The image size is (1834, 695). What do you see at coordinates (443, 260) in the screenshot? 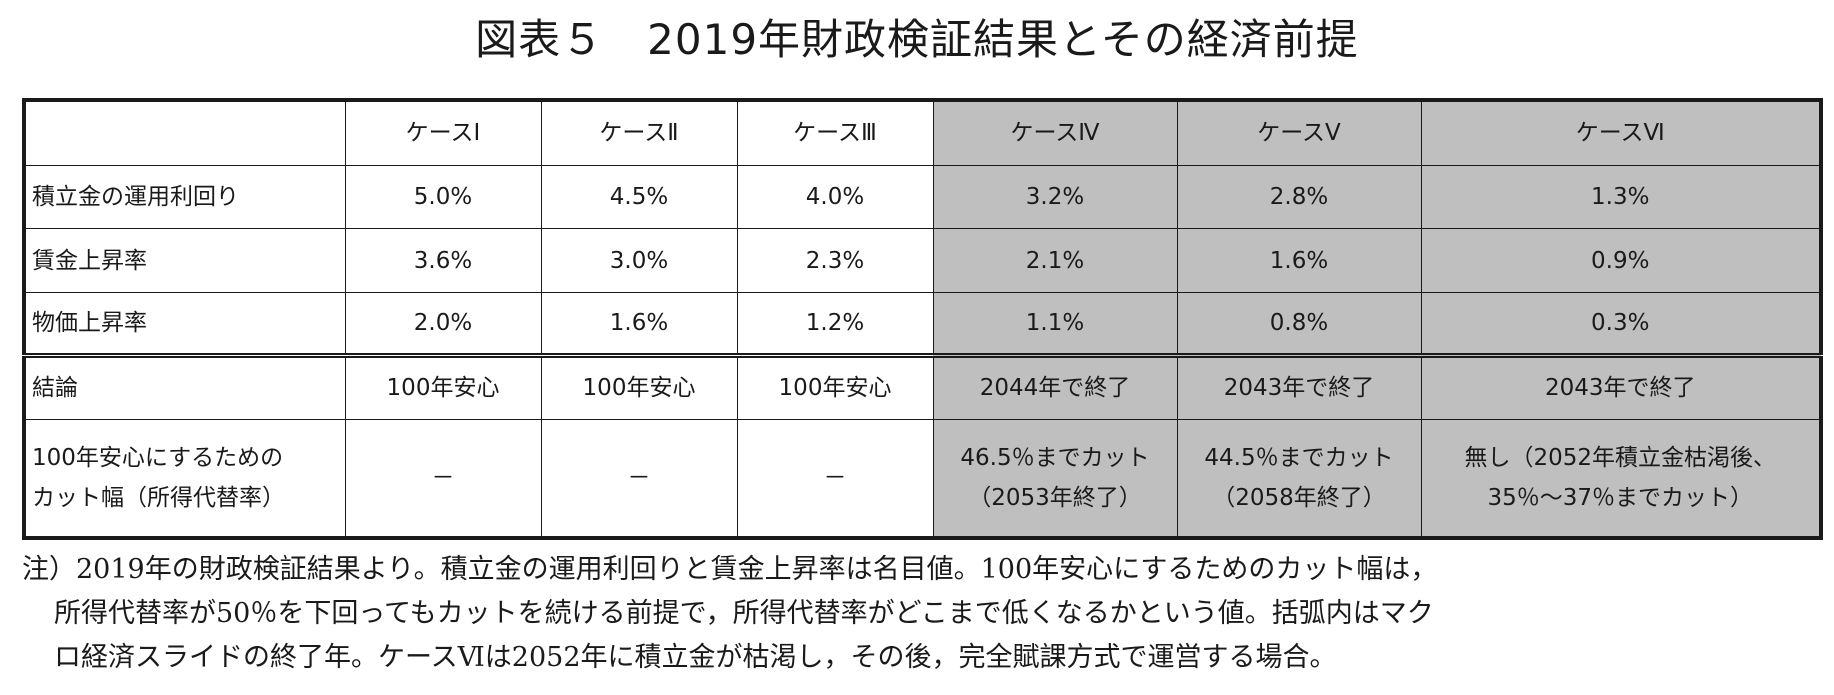
I see `table-cell: 3.6%` at bounding box center [443, 260].